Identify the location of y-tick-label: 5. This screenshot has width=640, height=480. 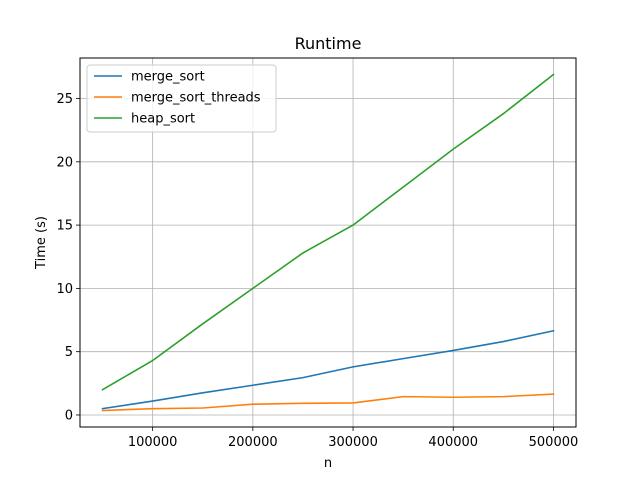
(69, 352).